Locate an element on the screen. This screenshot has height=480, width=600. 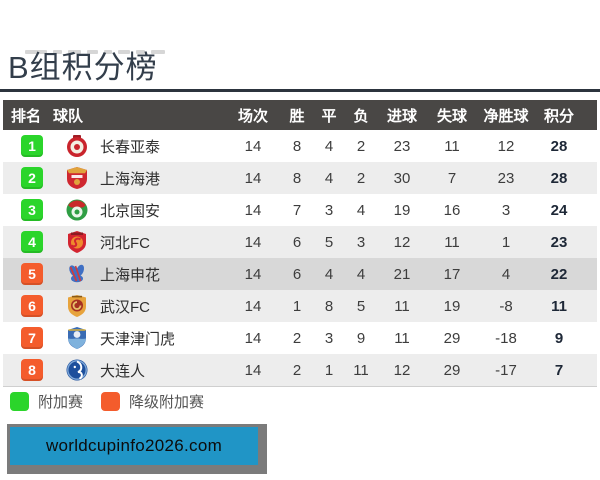
cell-goal-diff: -17 is located at coordinates (506, 370).